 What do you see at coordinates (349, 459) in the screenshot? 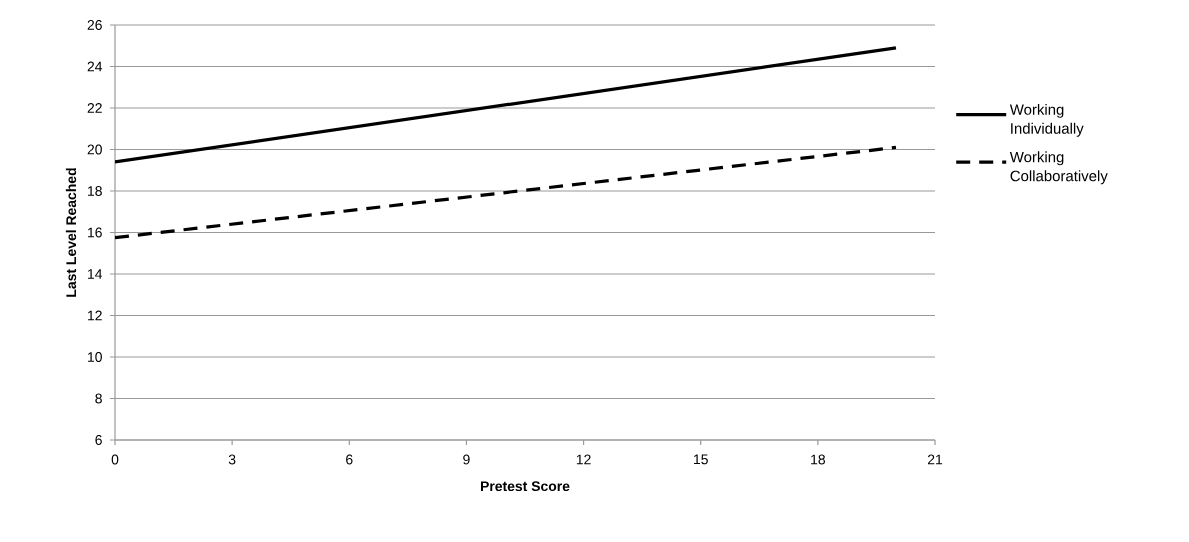
I see `x-tick-label: 6` at bounding box center [349, 459].